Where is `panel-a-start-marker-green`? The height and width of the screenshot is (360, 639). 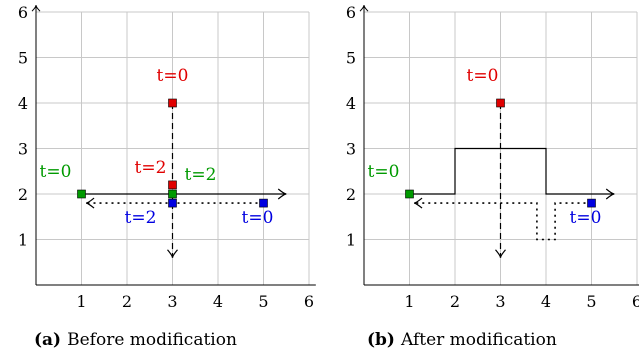
panel-a-start-marker-green is located at coordinates (81, 194).